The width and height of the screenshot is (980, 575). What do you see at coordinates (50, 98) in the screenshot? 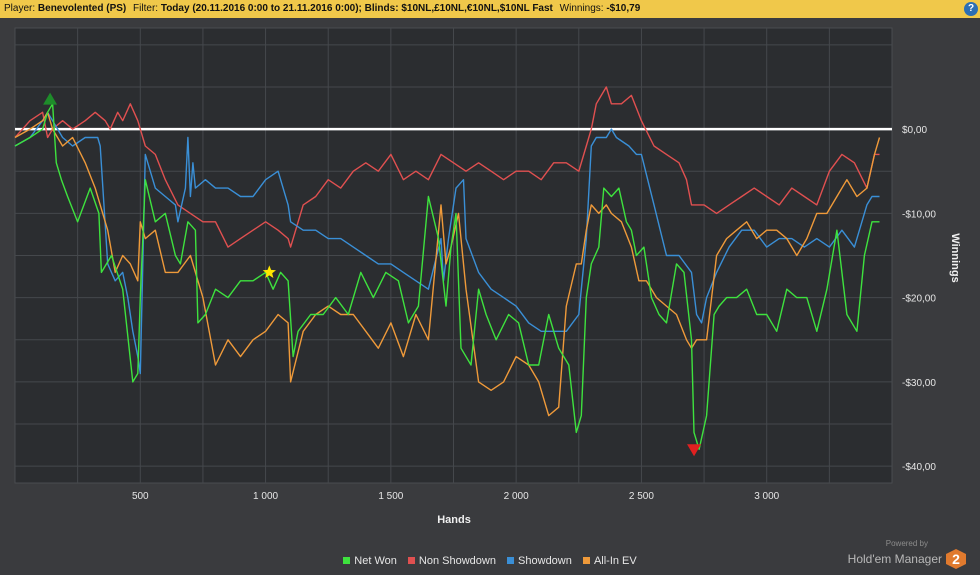
I see `best-point-marker` at bounding box center [50, 98].